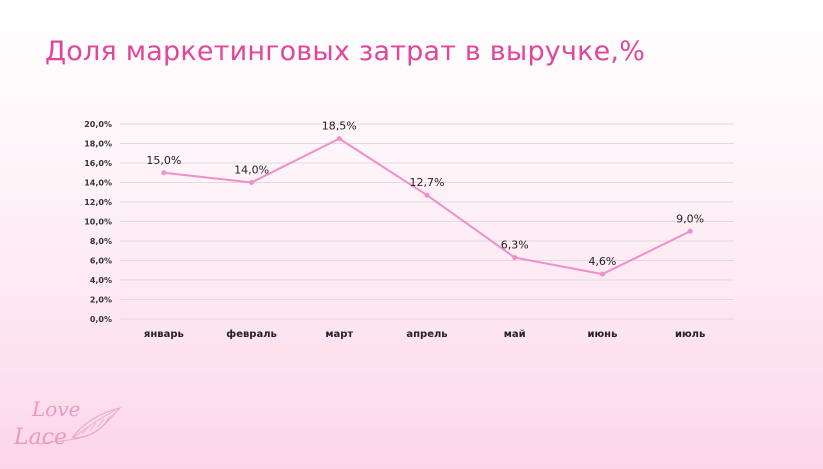 Image resolution: width=823 pixels, height=469 pixels. Describe the element at coordinates (80, 426) in the screenshot. I see `feather-icon` at that location.